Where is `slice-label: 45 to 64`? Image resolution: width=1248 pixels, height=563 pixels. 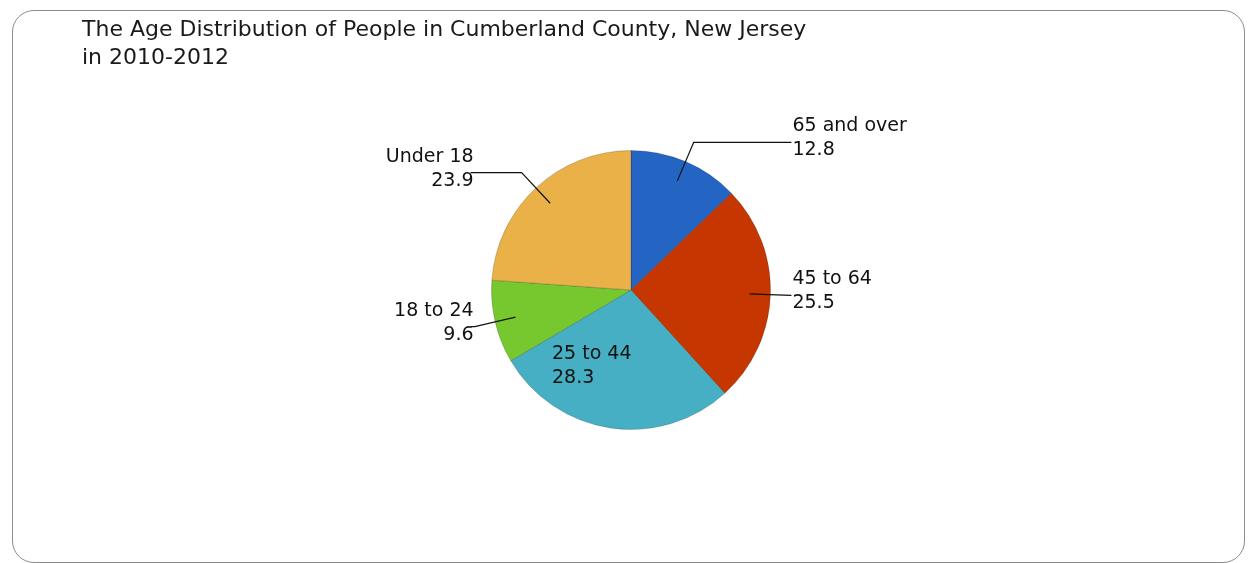 slice-label: 45 to 64 is located at coordinates (832, 277).